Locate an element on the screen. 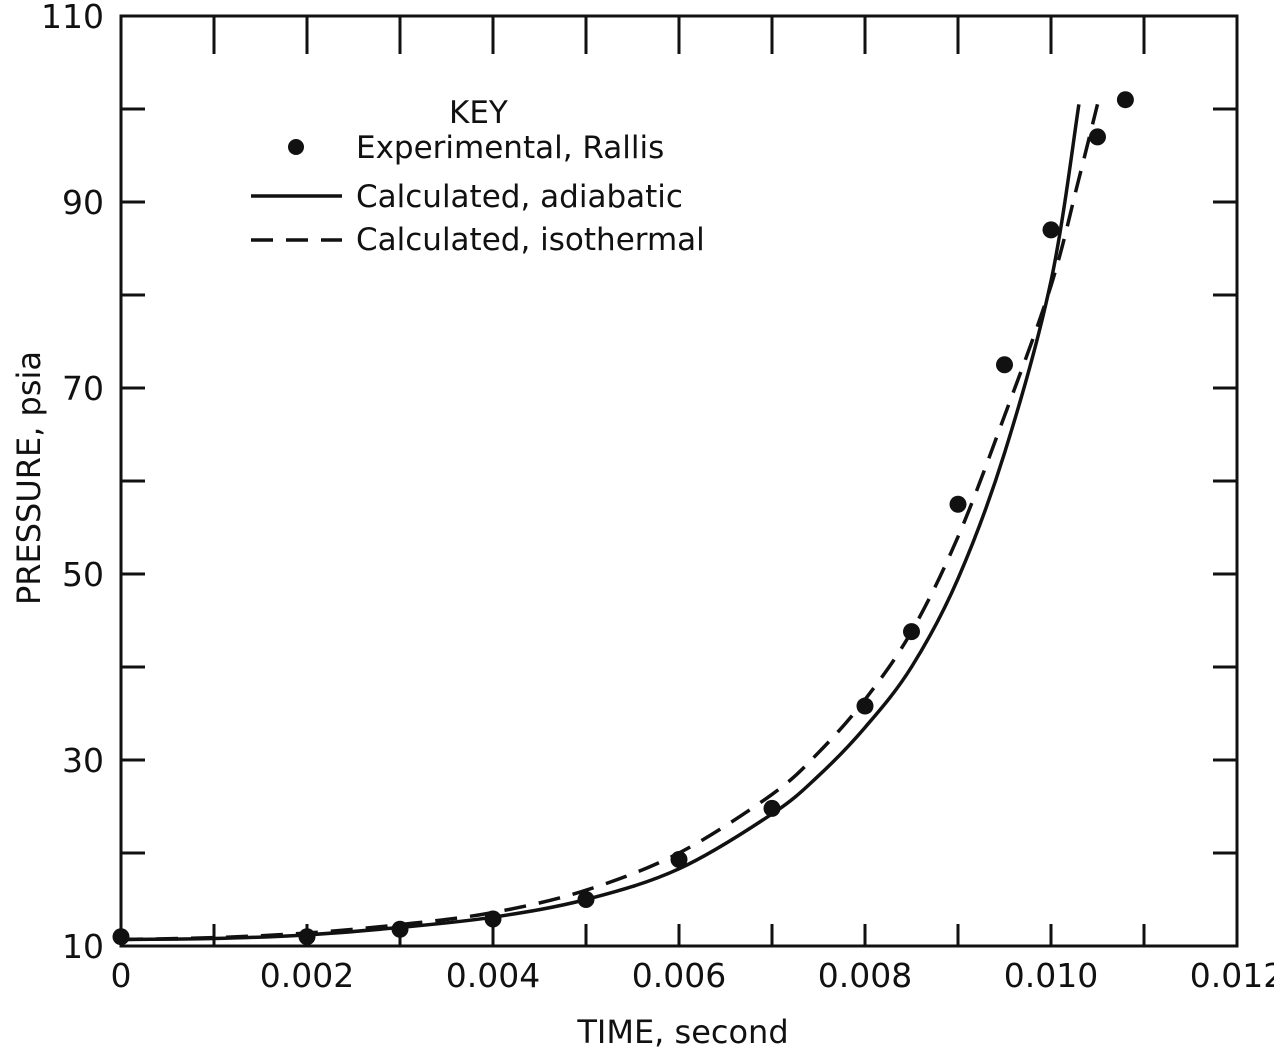  y-tick-label-1: 30 is located at coordinates (83, 760).